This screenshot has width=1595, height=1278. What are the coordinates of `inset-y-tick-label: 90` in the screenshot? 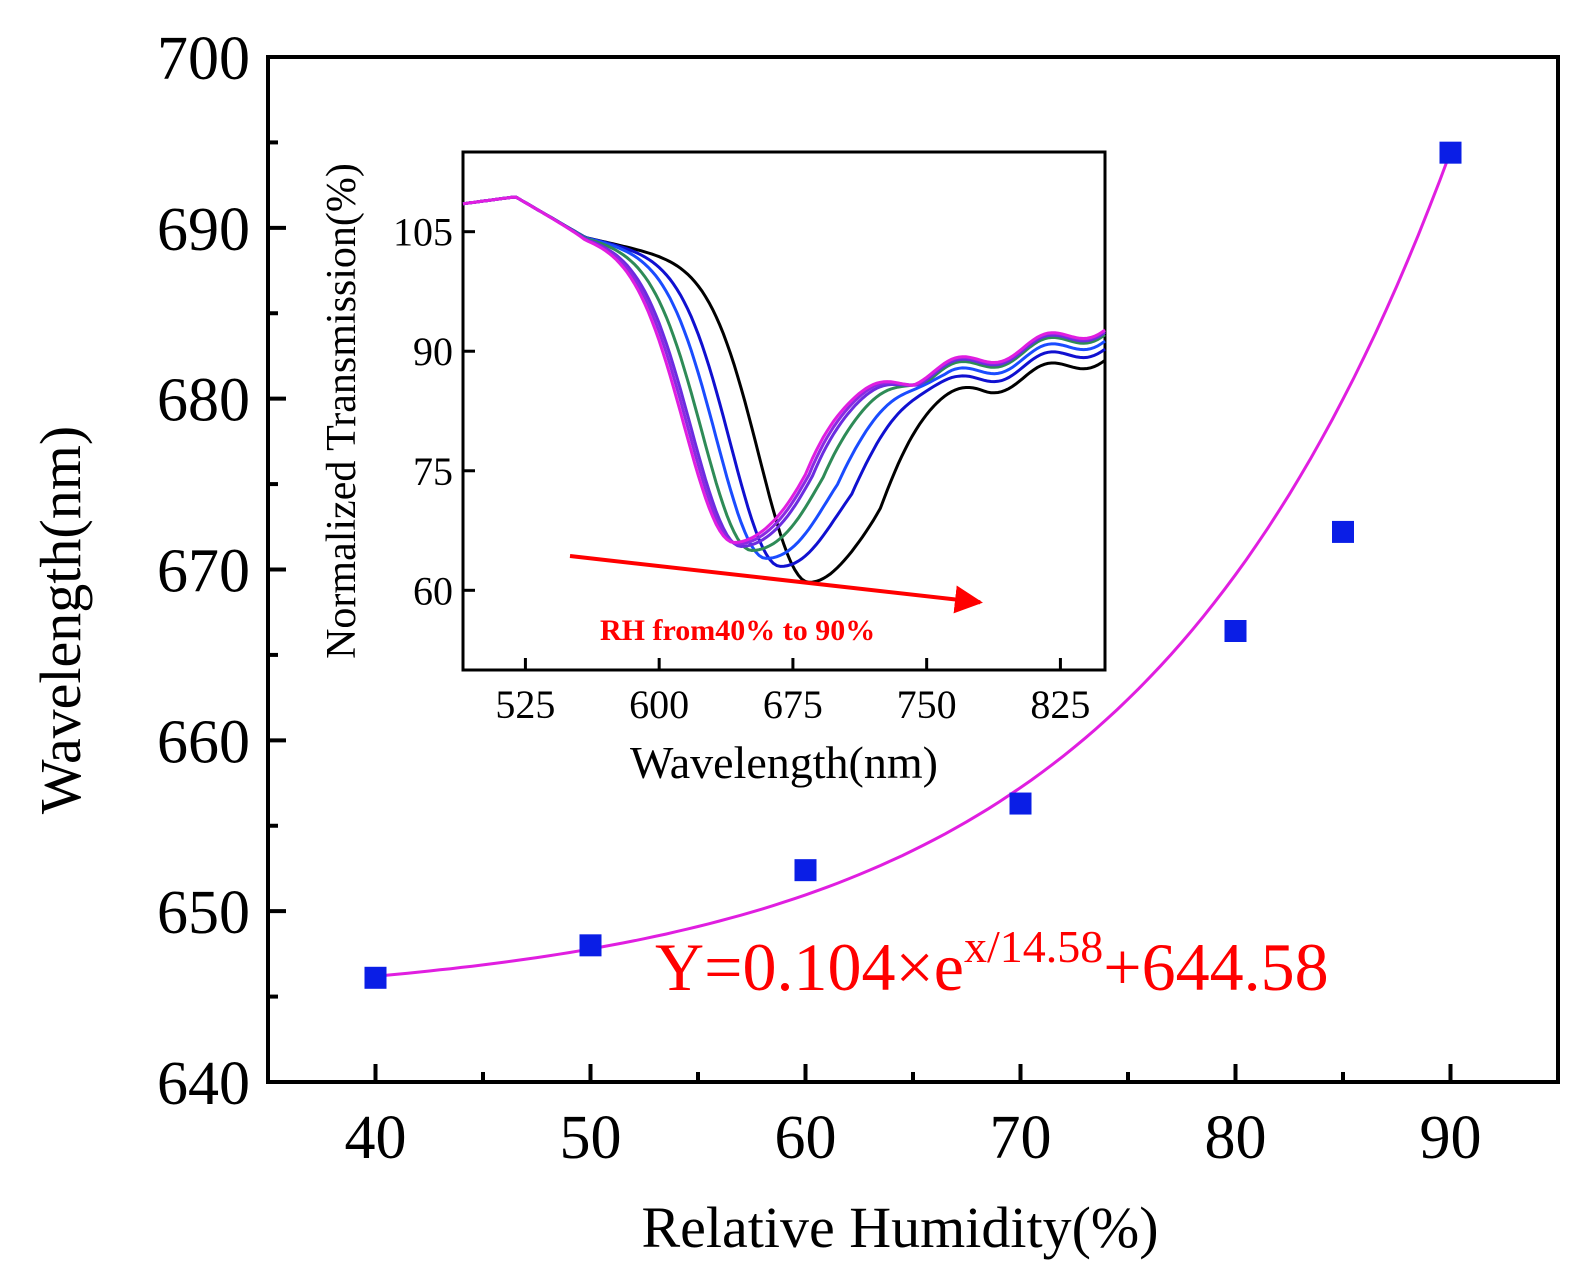 It's located at (433, 351).